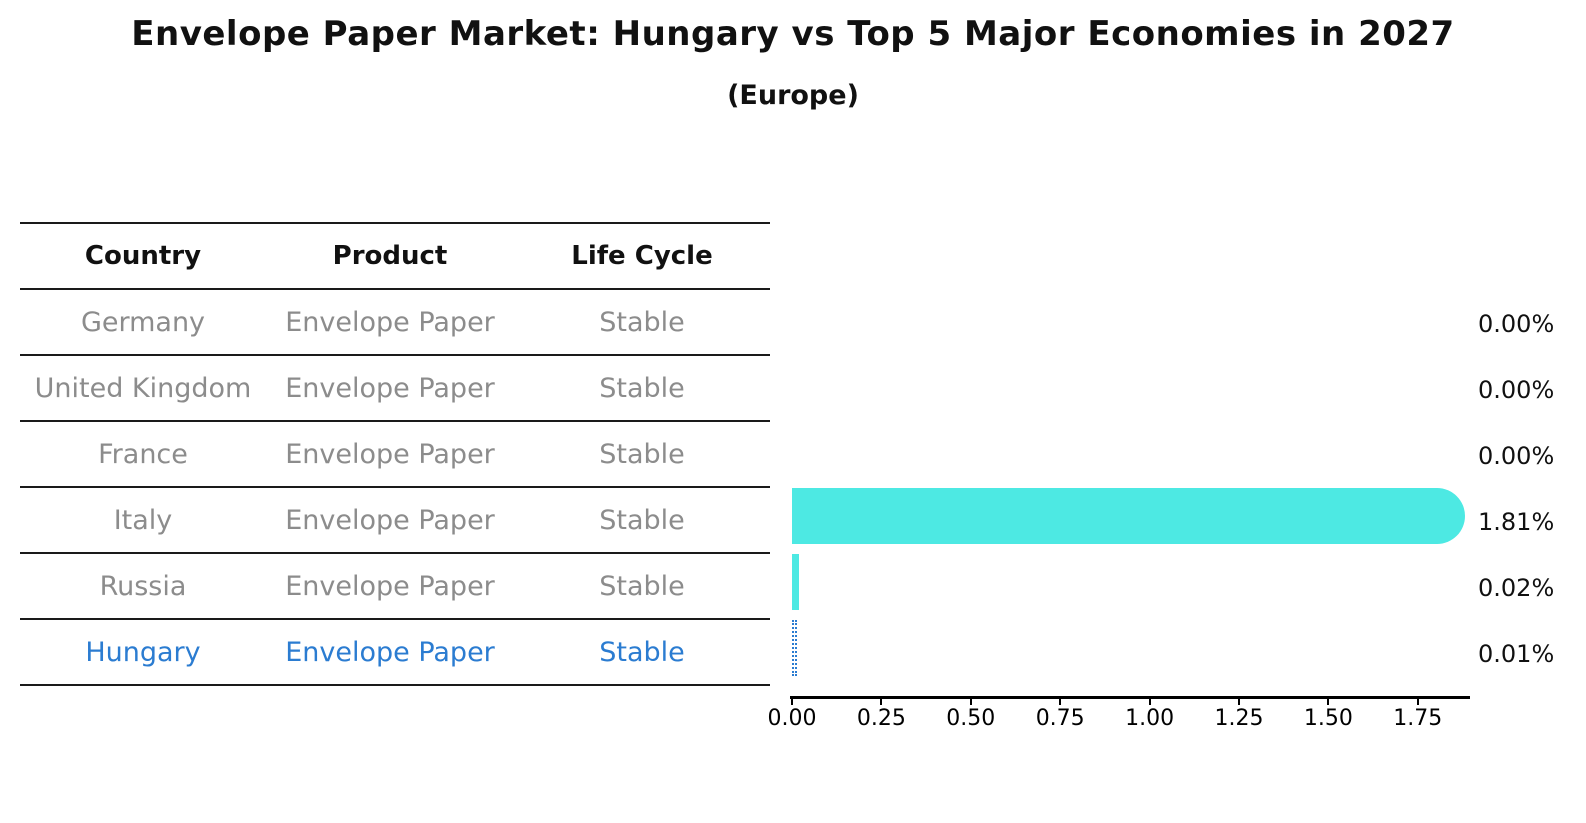 The image size is (1586, 823). Describe the element at coordinates (1516, 654) in the screenshot. I see `value-label: 0.01%` at that location.